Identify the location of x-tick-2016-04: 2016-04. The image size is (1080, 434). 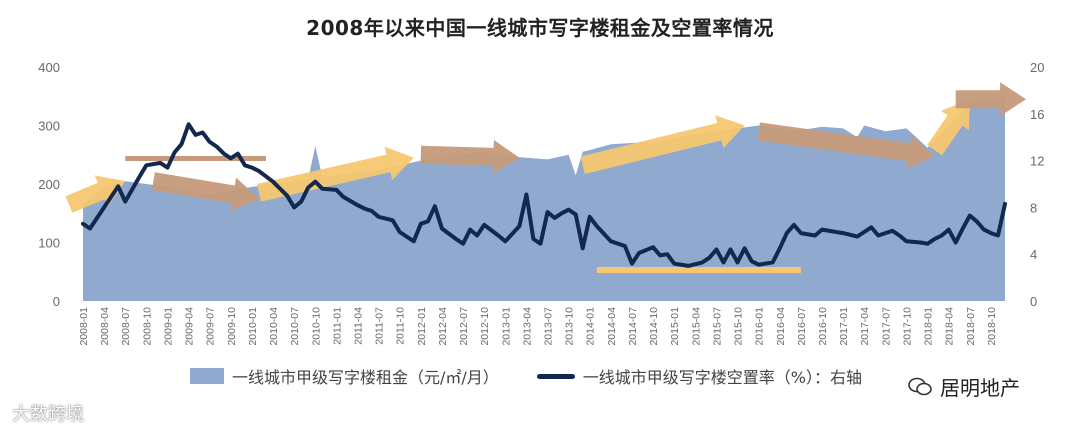
(781, 326).